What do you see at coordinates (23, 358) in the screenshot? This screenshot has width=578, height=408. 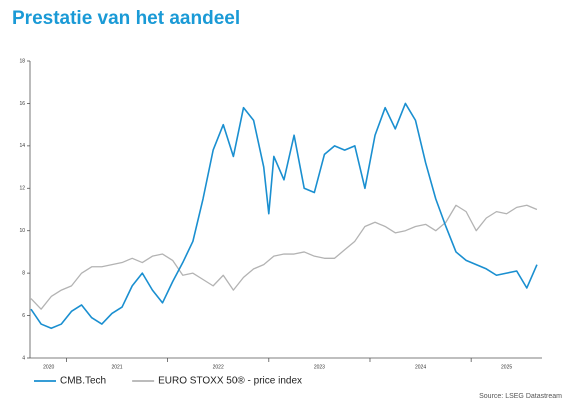 I see `y-tick-label: 4` at bounding box center [23, 358].